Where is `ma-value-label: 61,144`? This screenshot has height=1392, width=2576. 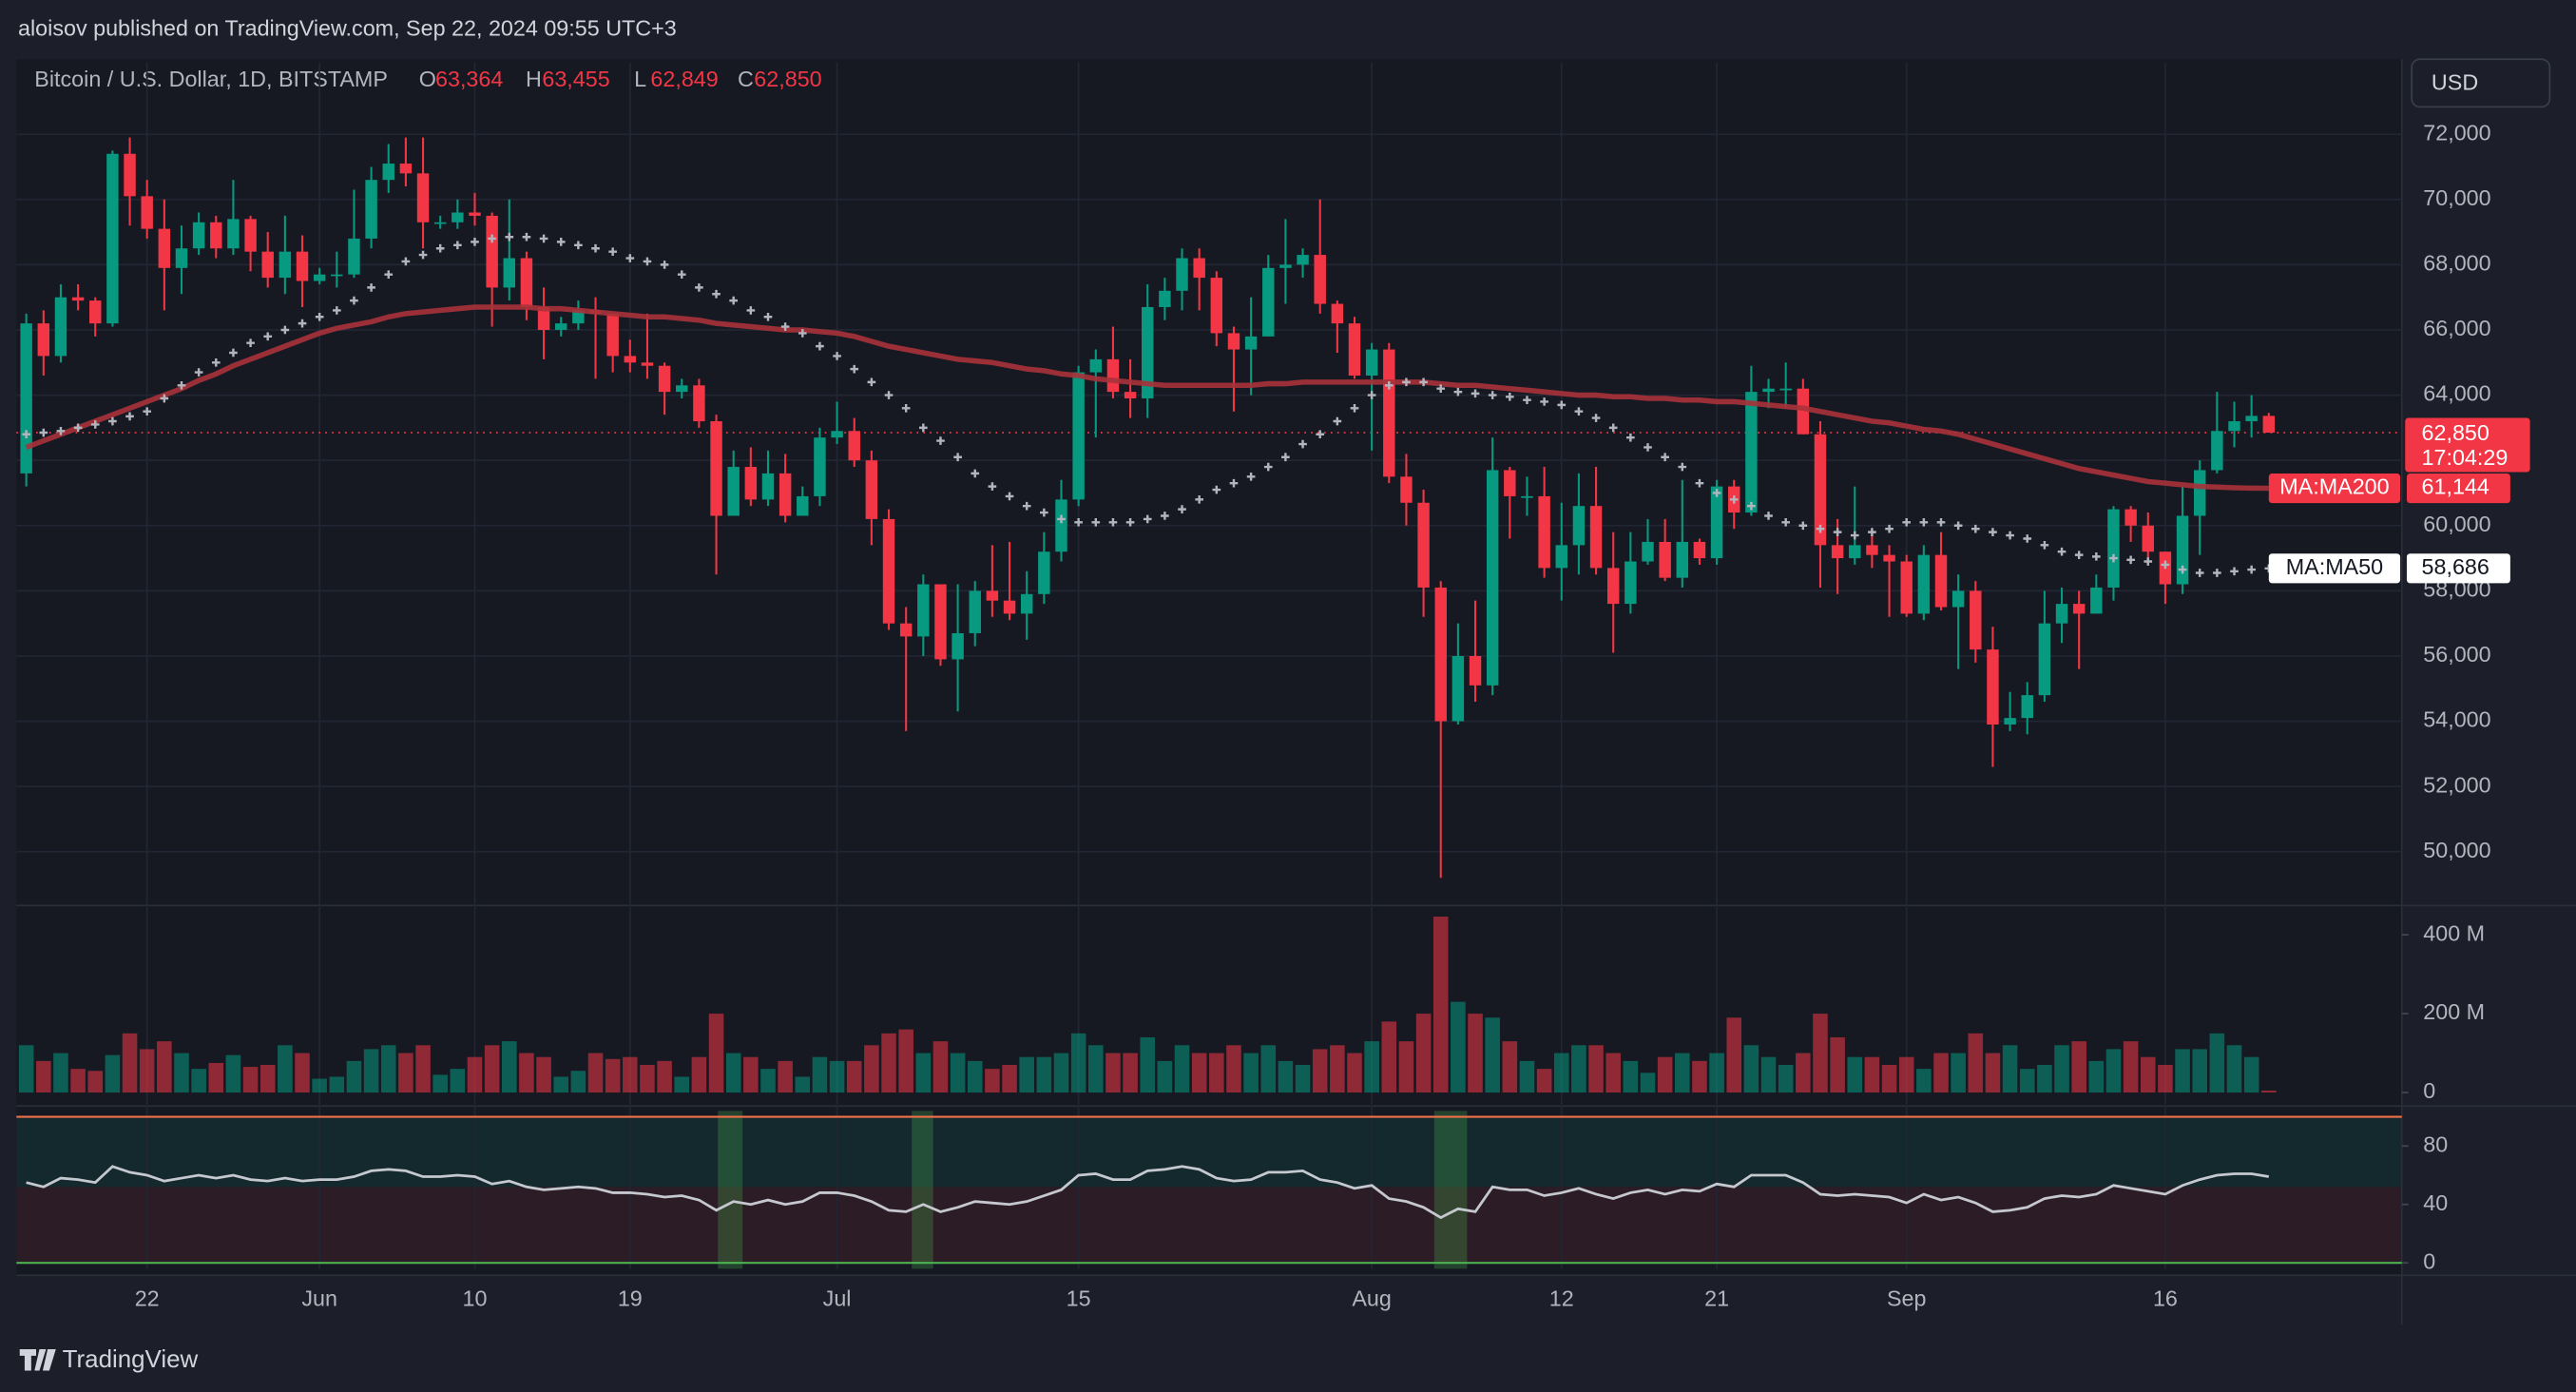
ma-value-label: 61,144 is located at coordinates (2456, 486).